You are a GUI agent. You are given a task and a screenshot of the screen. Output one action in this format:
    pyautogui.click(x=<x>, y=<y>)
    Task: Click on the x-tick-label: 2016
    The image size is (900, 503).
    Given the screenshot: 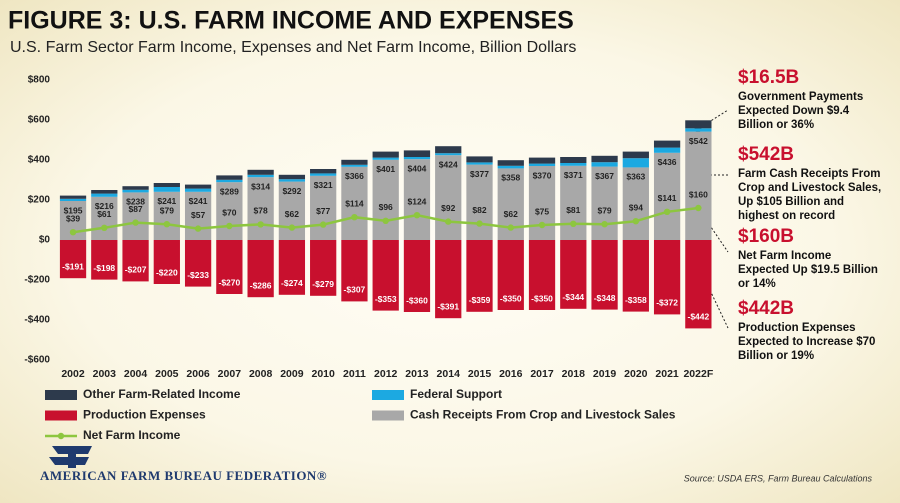 What is the action you would take?
    pyautogui.click(x=511, y=374)
    